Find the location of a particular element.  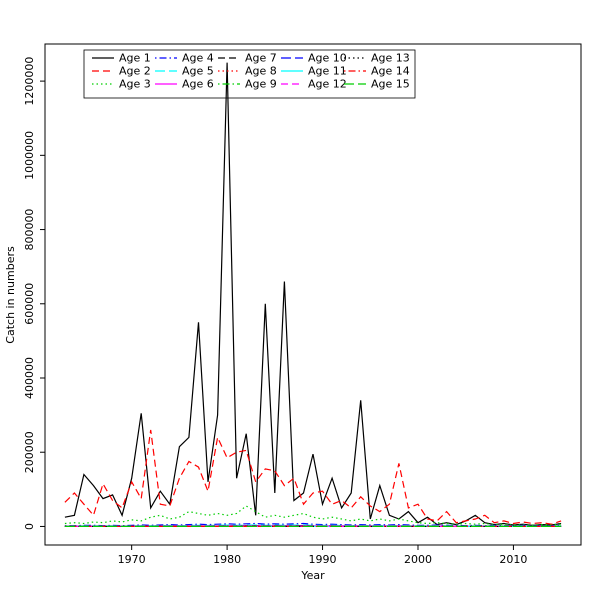

legend-label-age-6: Age 6 is located at coordinates (198, 84).